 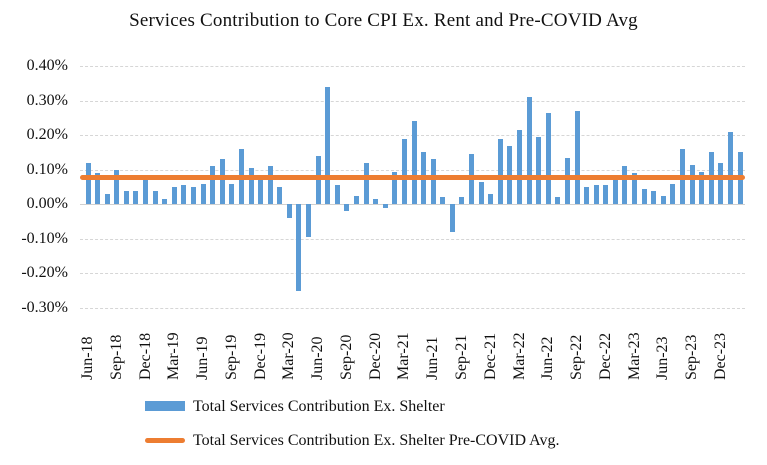 What do you see at coordinates (165, 440) in the screenshot?
I see `legend-line-swatch` at bounding box center [165, 440].